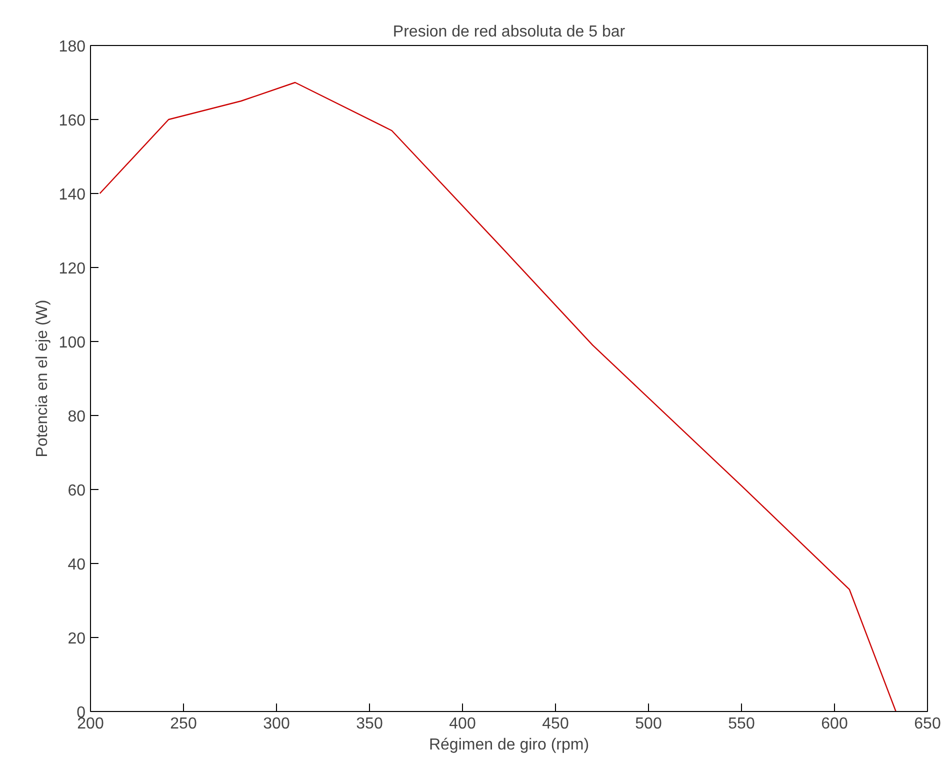  I want to click on y-tick-label: 40, so click(77, 565).